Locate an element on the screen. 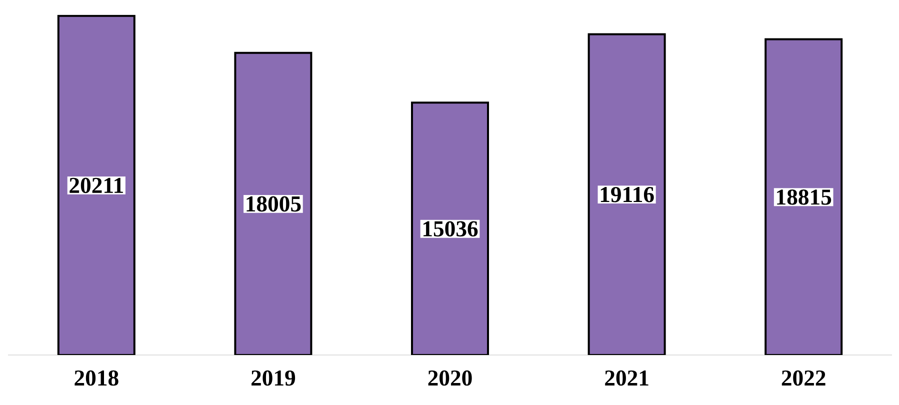 Image resolution: width=899 pixels, height=405 pixels. x-tick-label: 2019 is located at coordinates (274, 378).